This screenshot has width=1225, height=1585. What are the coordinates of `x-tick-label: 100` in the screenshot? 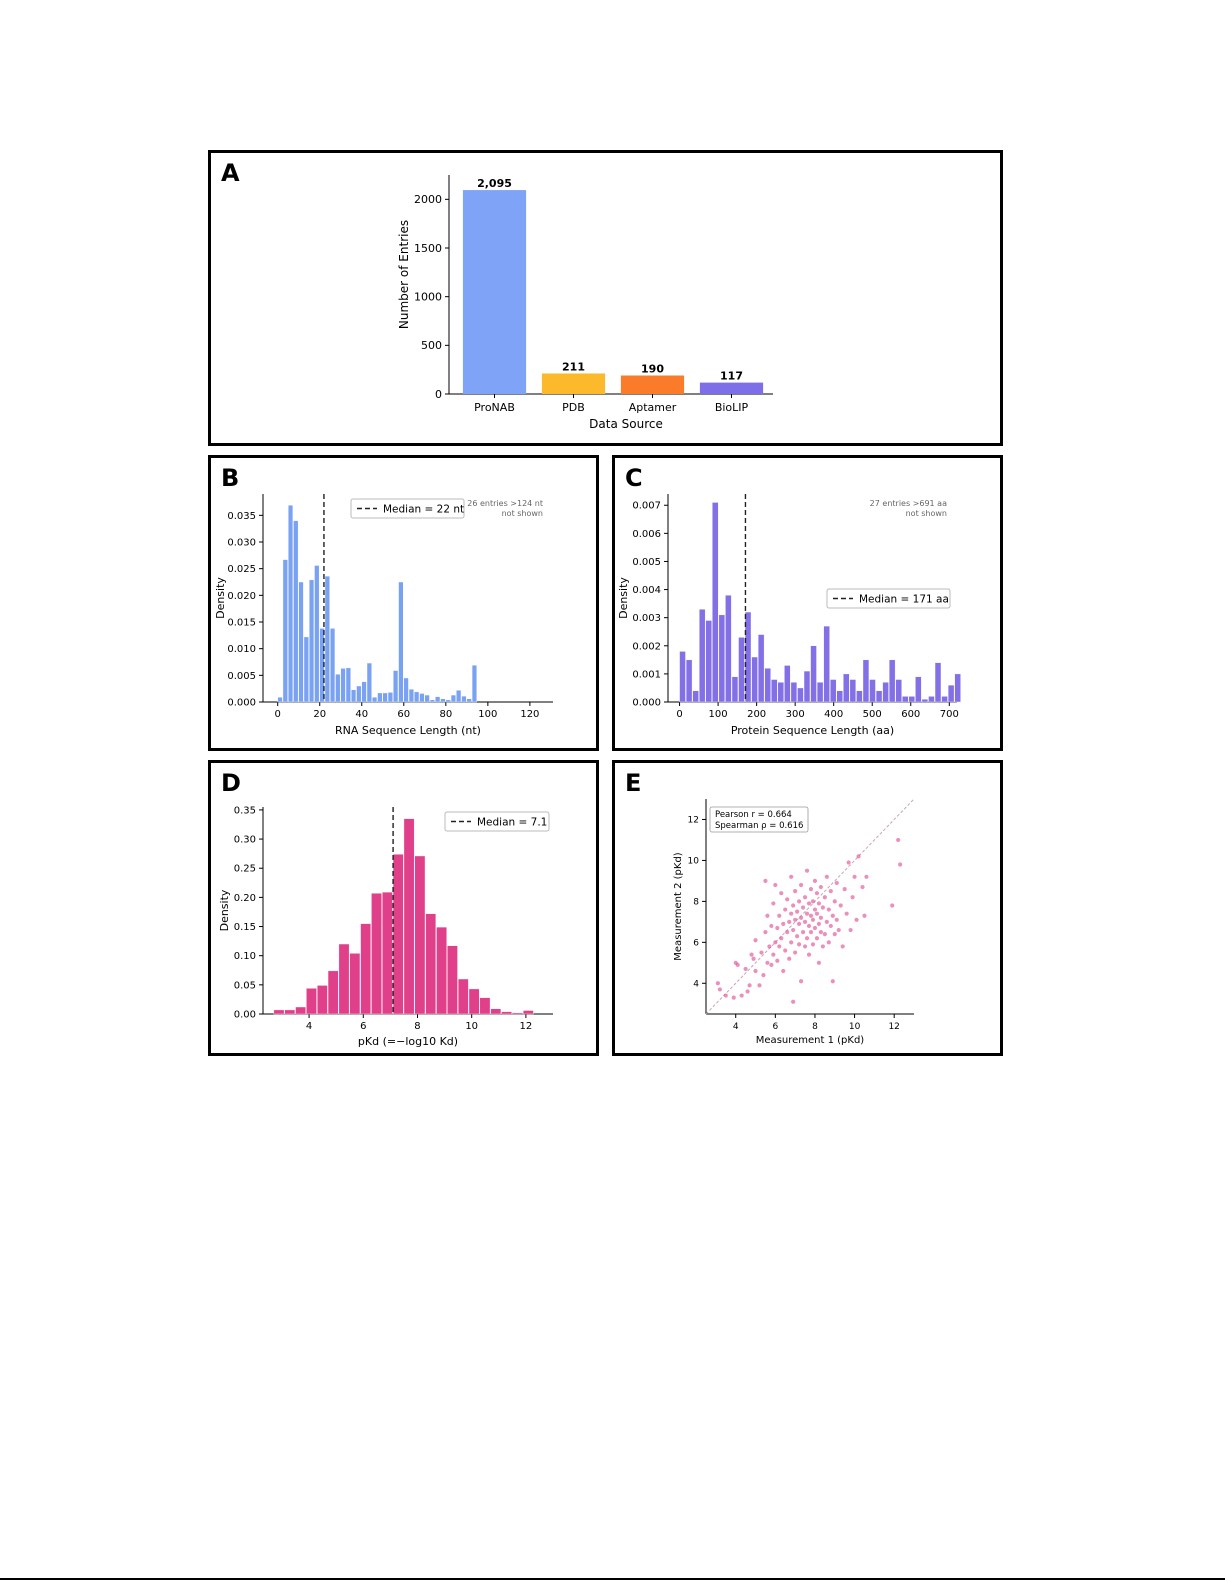 It's located at (487, 714).